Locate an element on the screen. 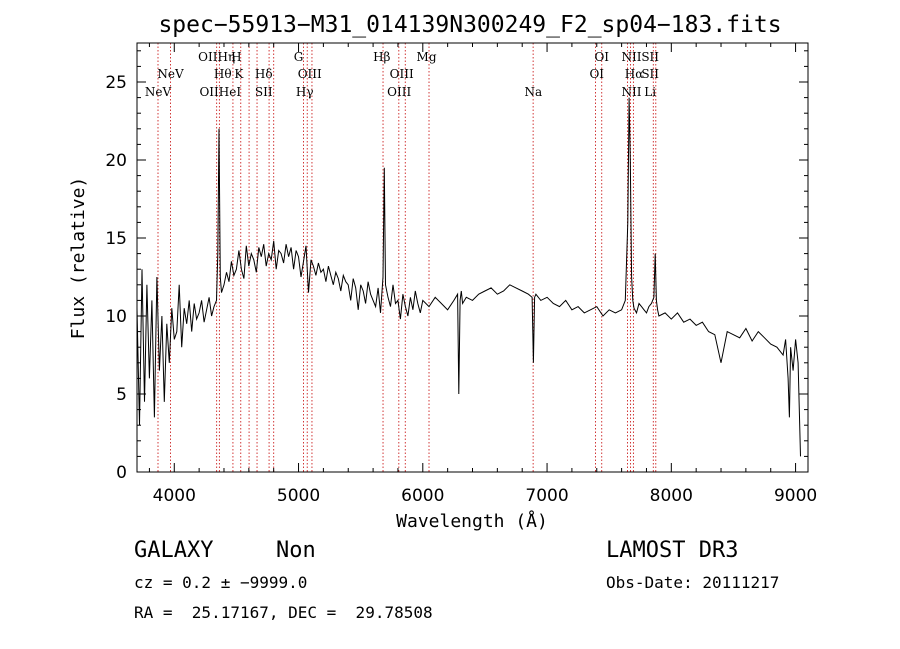 This screenshot has height=649, width=900. x-tick-label: 7000 is located at coordinates (546, 496).